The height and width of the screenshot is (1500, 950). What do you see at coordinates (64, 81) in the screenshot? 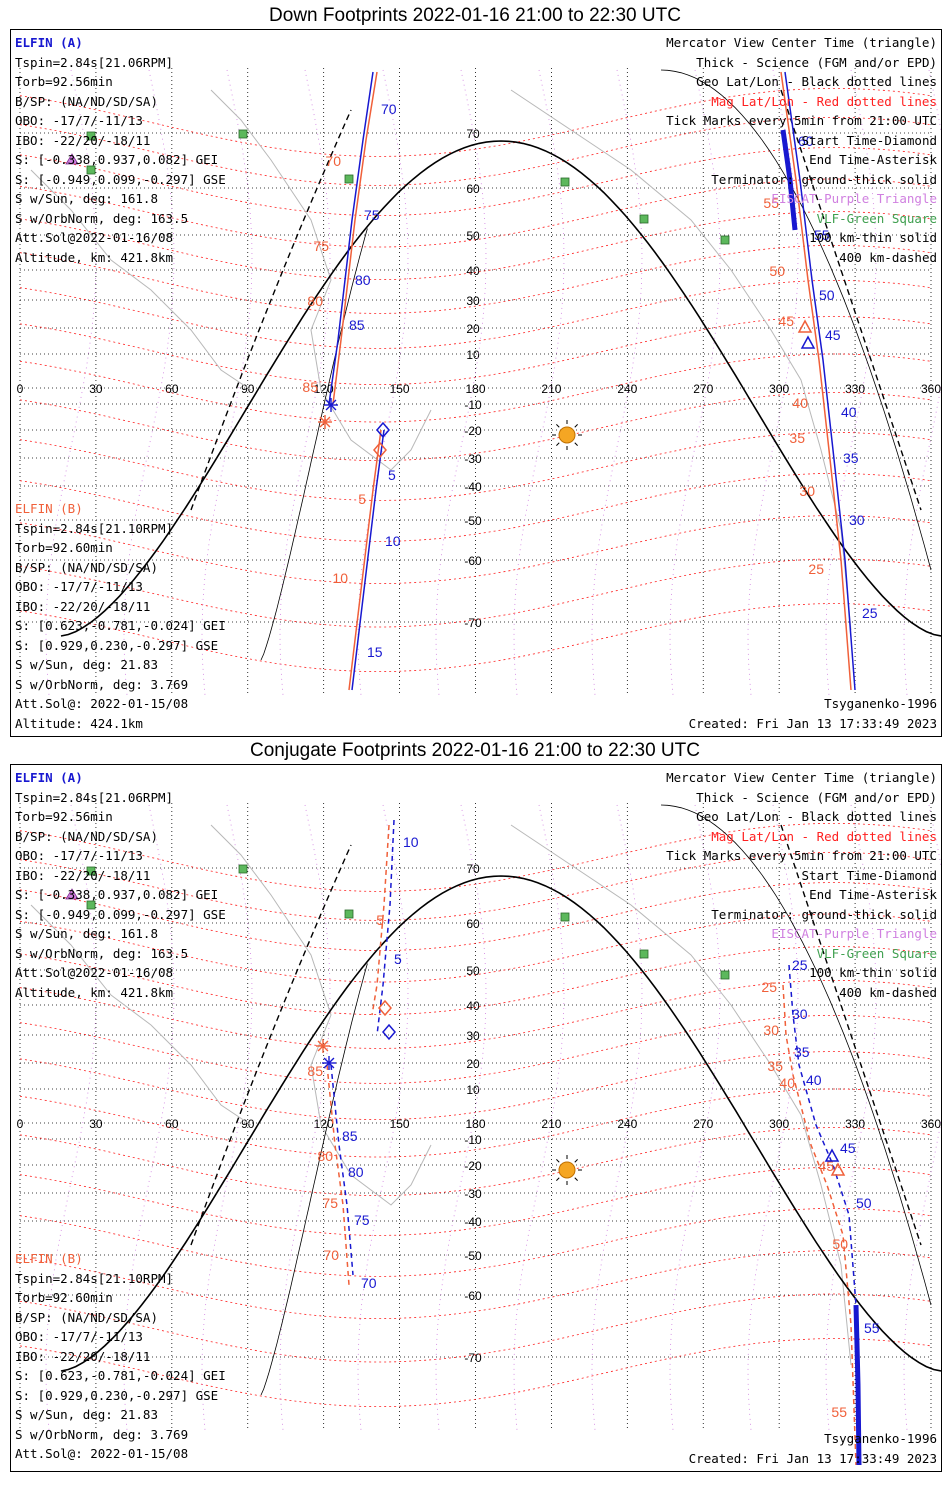
I see `elfin-a-line: Torb=92.56min` at bounding box center [64, 81].